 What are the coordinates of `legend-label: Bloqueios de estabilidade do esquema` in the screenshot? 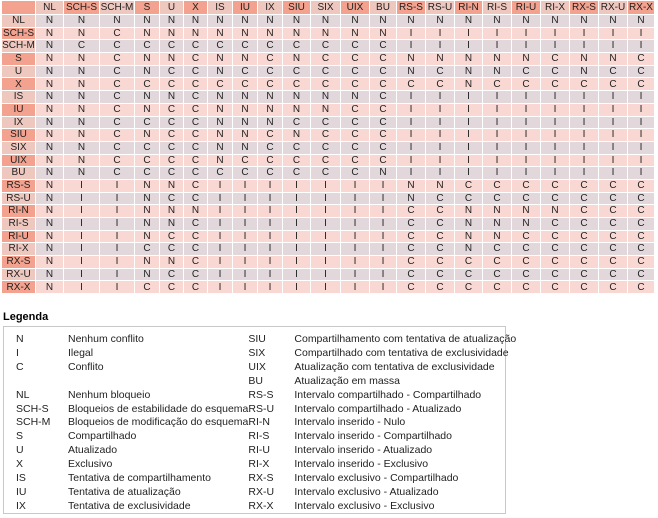 It's located at (158, 408).